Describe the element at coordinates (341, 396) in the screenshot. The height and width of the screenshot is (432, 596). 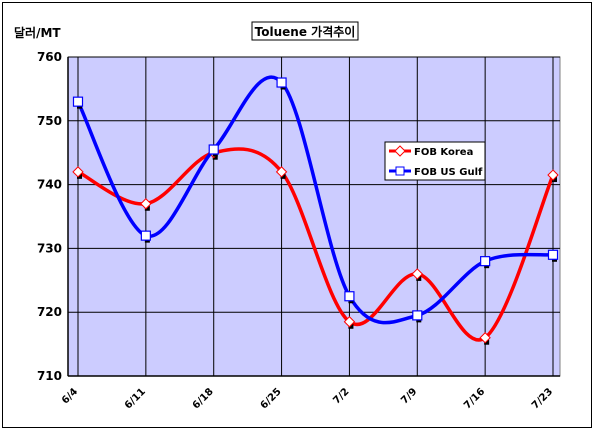
I see `x-tick-label: 7/2` at that location.